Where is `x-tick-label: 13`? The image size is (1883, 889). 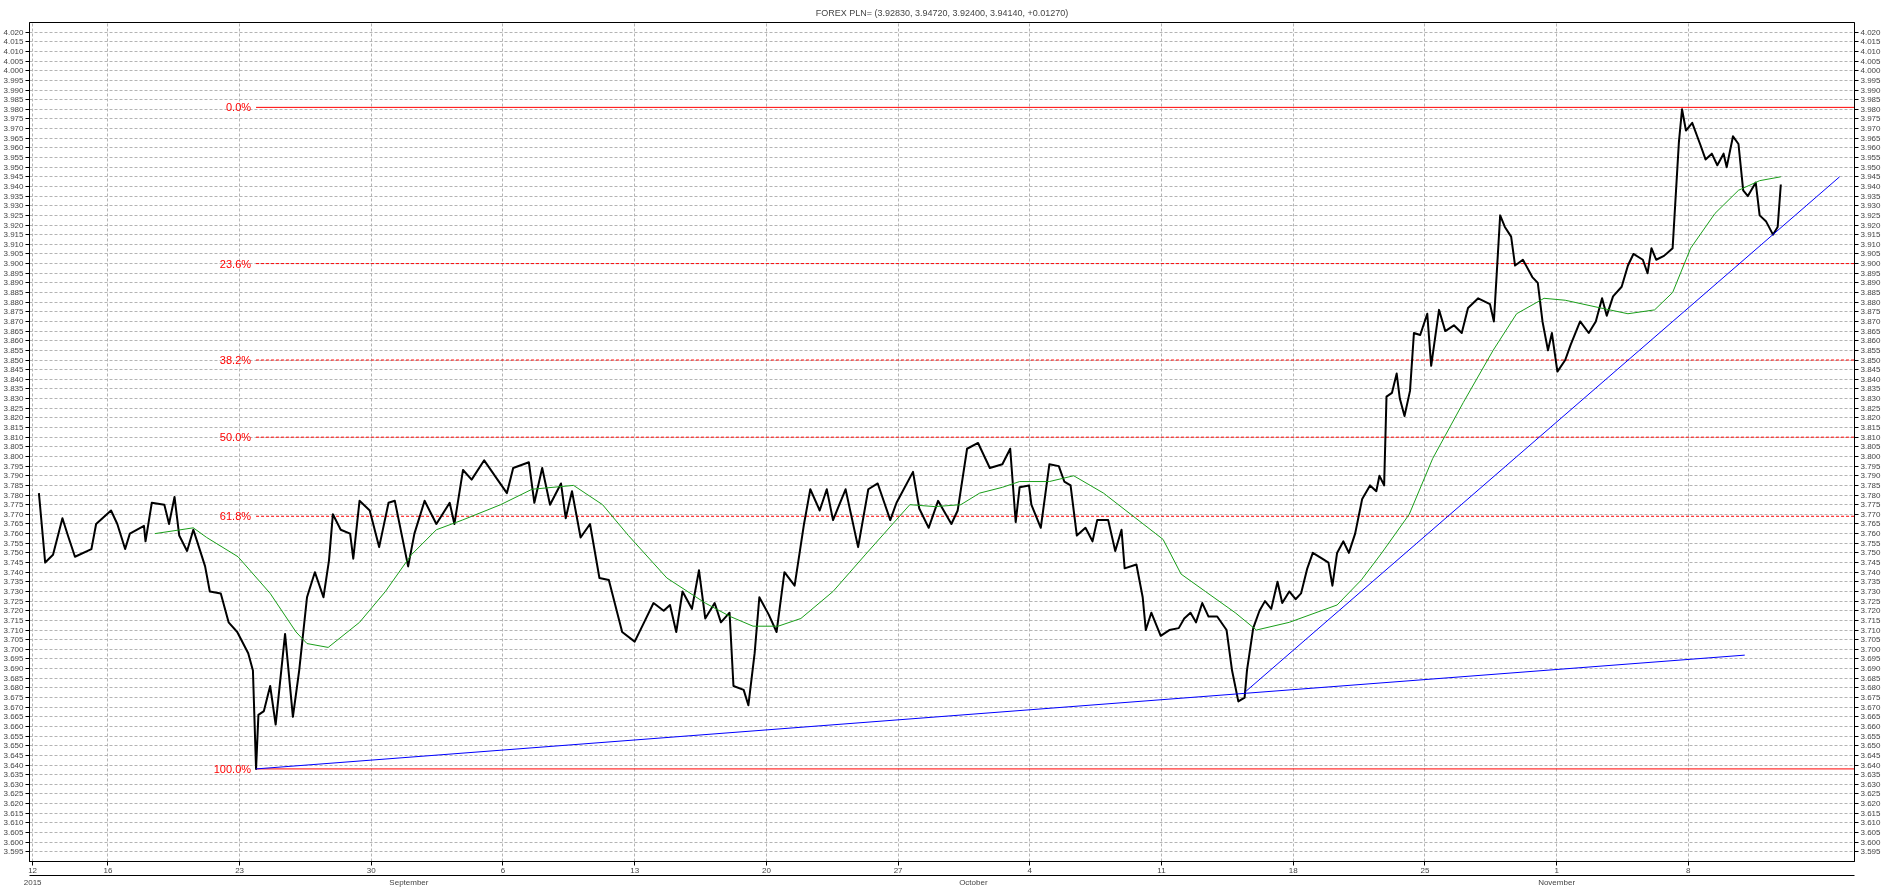 x-tick-label: 13 is located at coordinates (635, 870).